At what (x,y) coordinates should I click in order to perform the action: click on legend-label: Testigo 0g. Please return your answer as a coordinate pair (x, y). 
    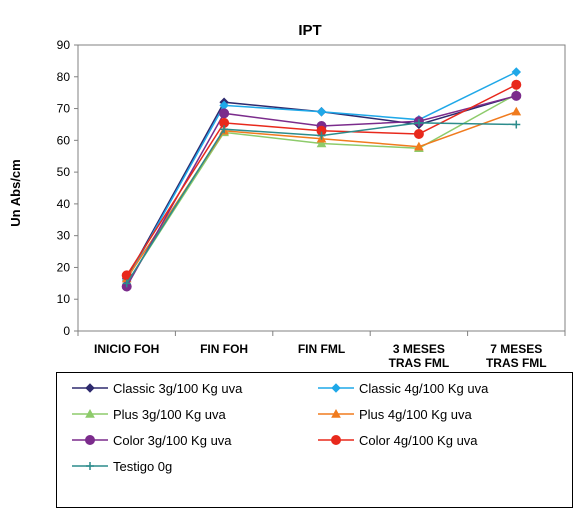
    Looking at the image, I should click on (143, 466).